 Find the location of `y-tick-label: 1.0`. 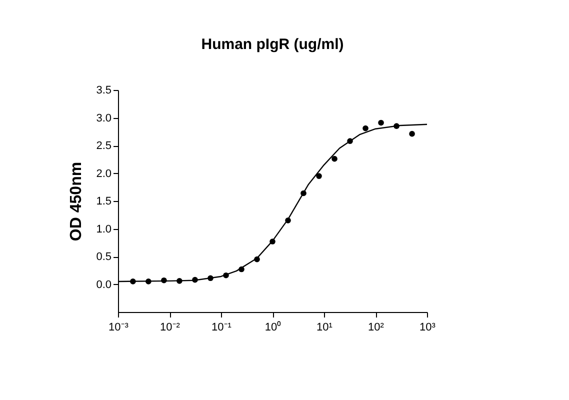

y-tick-label: 1.0 is located at coordinates (104, 229).